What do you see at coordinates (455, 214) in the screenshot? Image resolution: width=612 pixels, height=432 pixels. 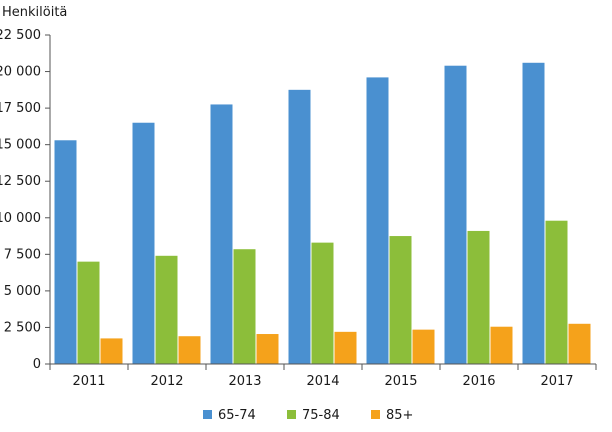 I see `bar-65-74-2016` at bounding box center [455, 214].